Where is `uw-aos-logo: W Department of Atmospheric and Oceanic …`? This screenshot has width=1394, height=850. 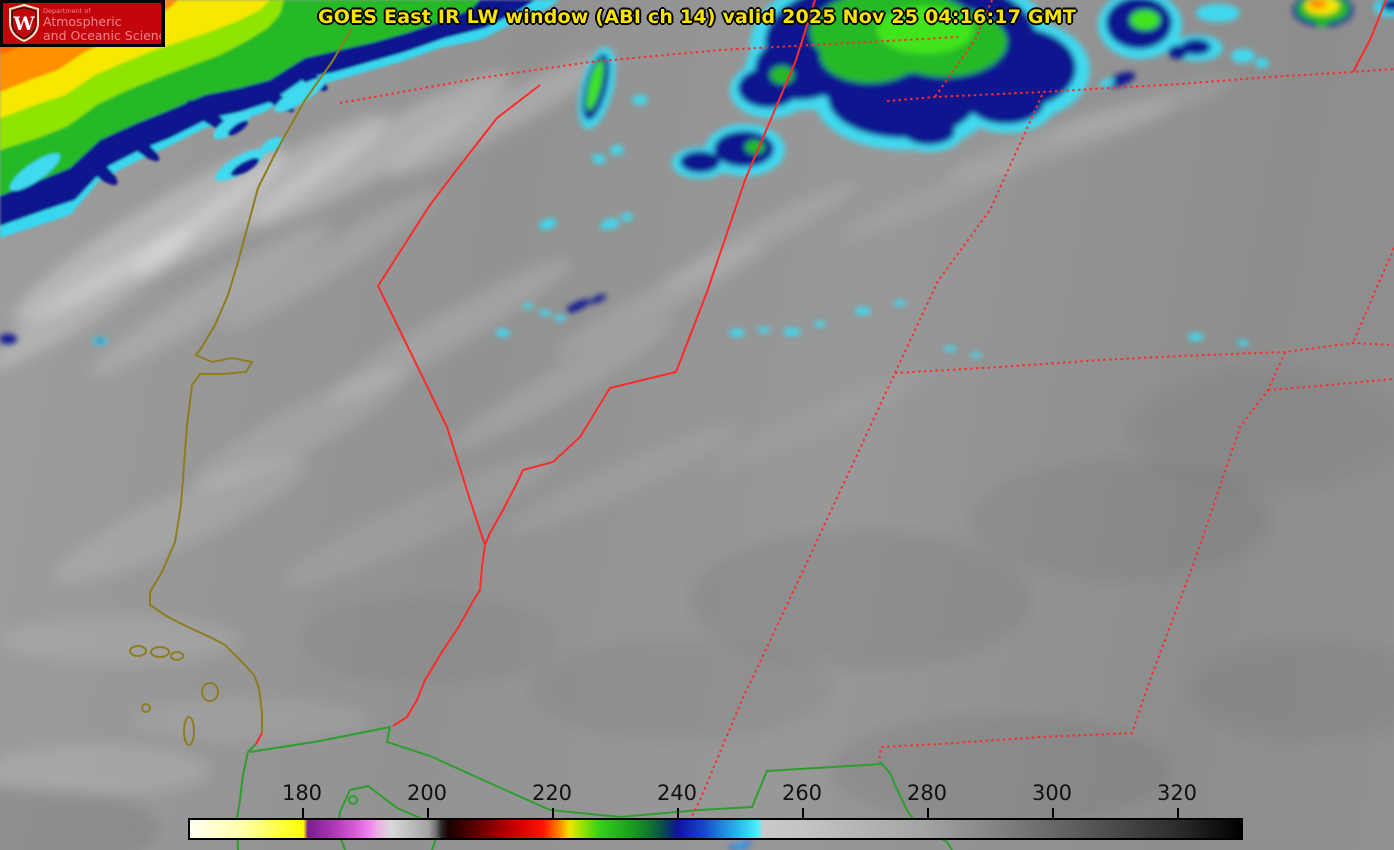 uw-aos-logo: W Department of Atmospheric and Oceanic … is located at coordinates (82, 23).